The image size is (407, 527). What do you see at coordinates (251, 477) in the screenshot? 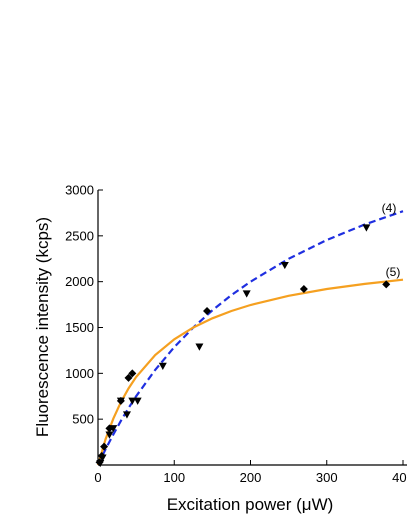
I see `x-tick-label: 200` at bounding box center [251, 477].